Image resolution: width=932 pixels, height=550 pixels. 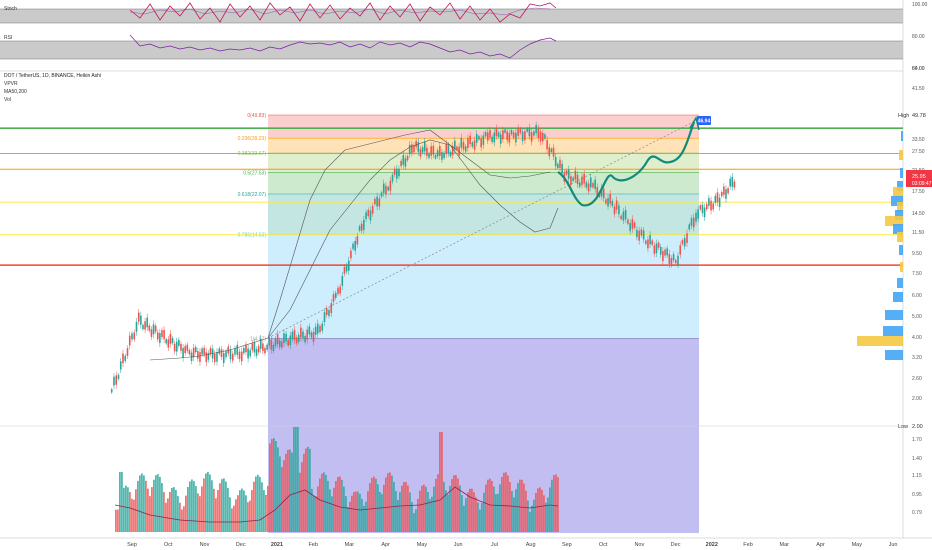 I want to click on rsi-scale: 80.00, so click(x=918, y=37).